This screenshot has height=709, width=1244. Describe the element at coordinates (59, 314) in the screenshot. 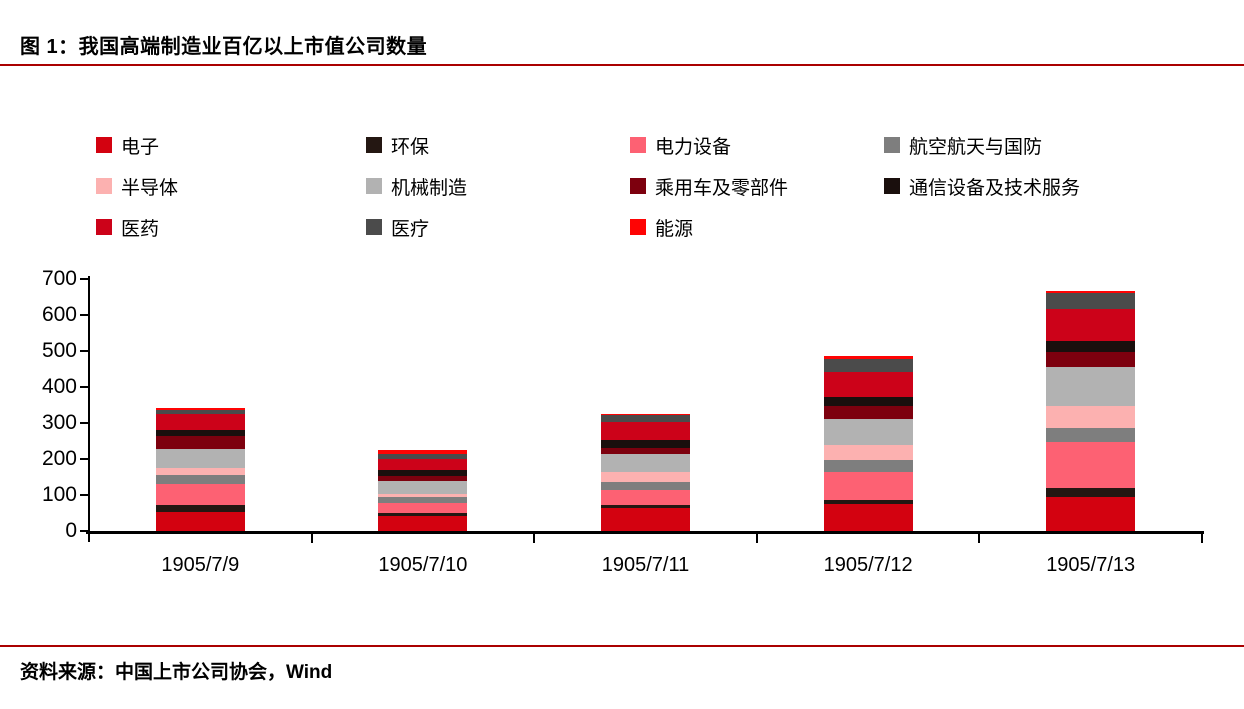

I see `y-axis-tick-label: 600` at that location.